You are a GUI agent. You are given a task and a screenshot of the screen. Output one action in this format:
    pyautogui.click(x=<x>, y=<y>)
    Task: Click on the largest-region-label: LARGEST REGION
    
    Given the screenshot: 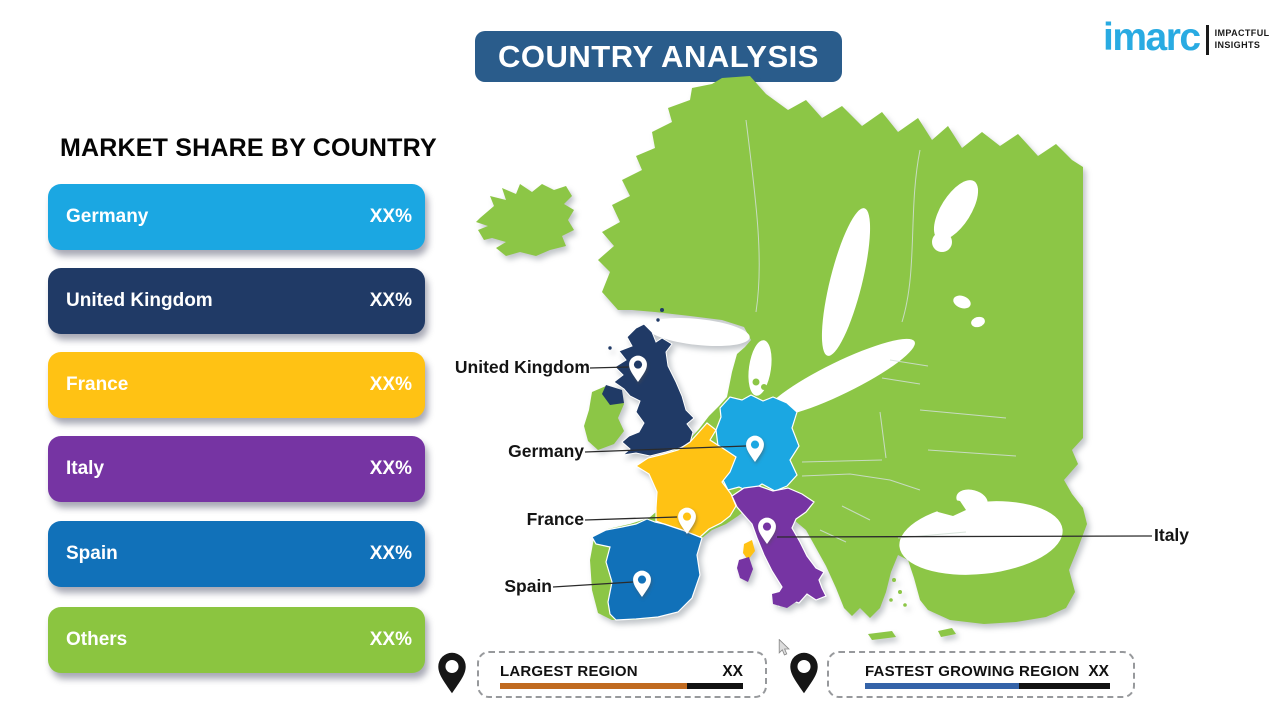 What is the action you would take?
    pyautogui.click(x=569, y=671)
    